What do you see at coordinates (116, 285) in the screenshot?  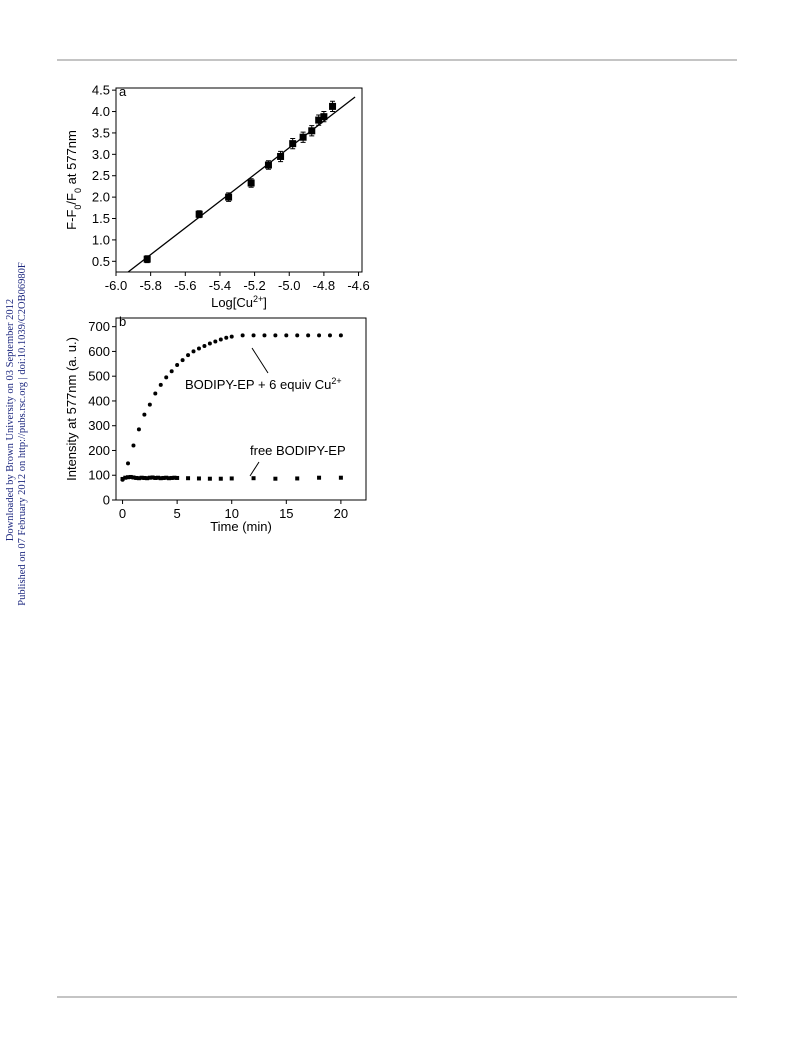 I see `x-tick-label: -6.0` at bounding box center [116, 285].